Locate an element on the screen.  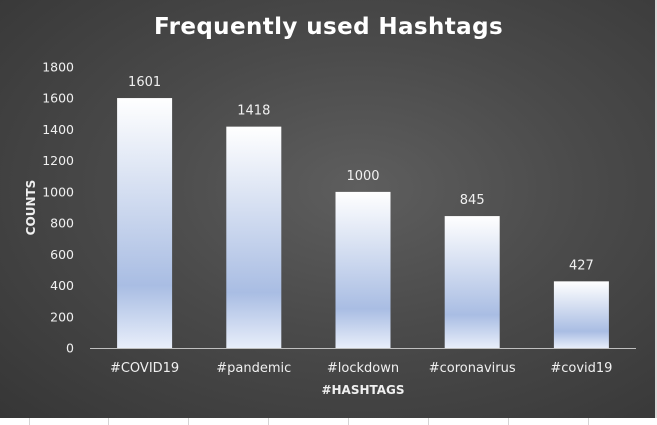
y-tick-label: 400 is located at coordinates (62, 285).